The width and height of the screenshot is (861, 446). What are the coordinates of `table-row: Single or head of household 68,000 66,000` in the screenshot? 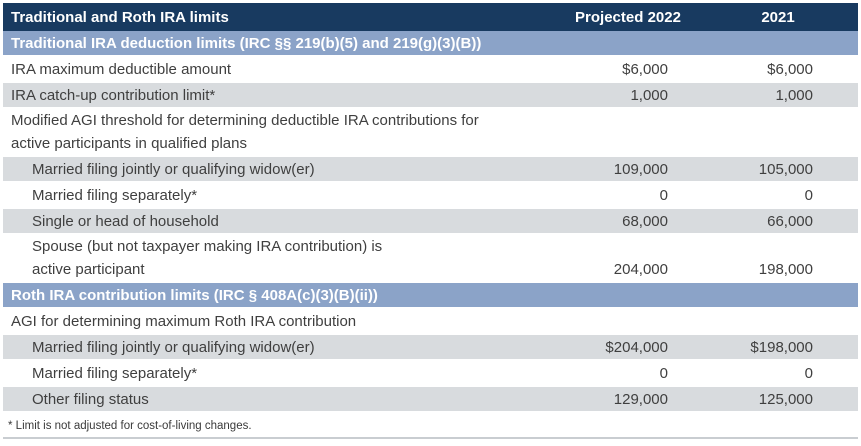 It's located at (430, 221).